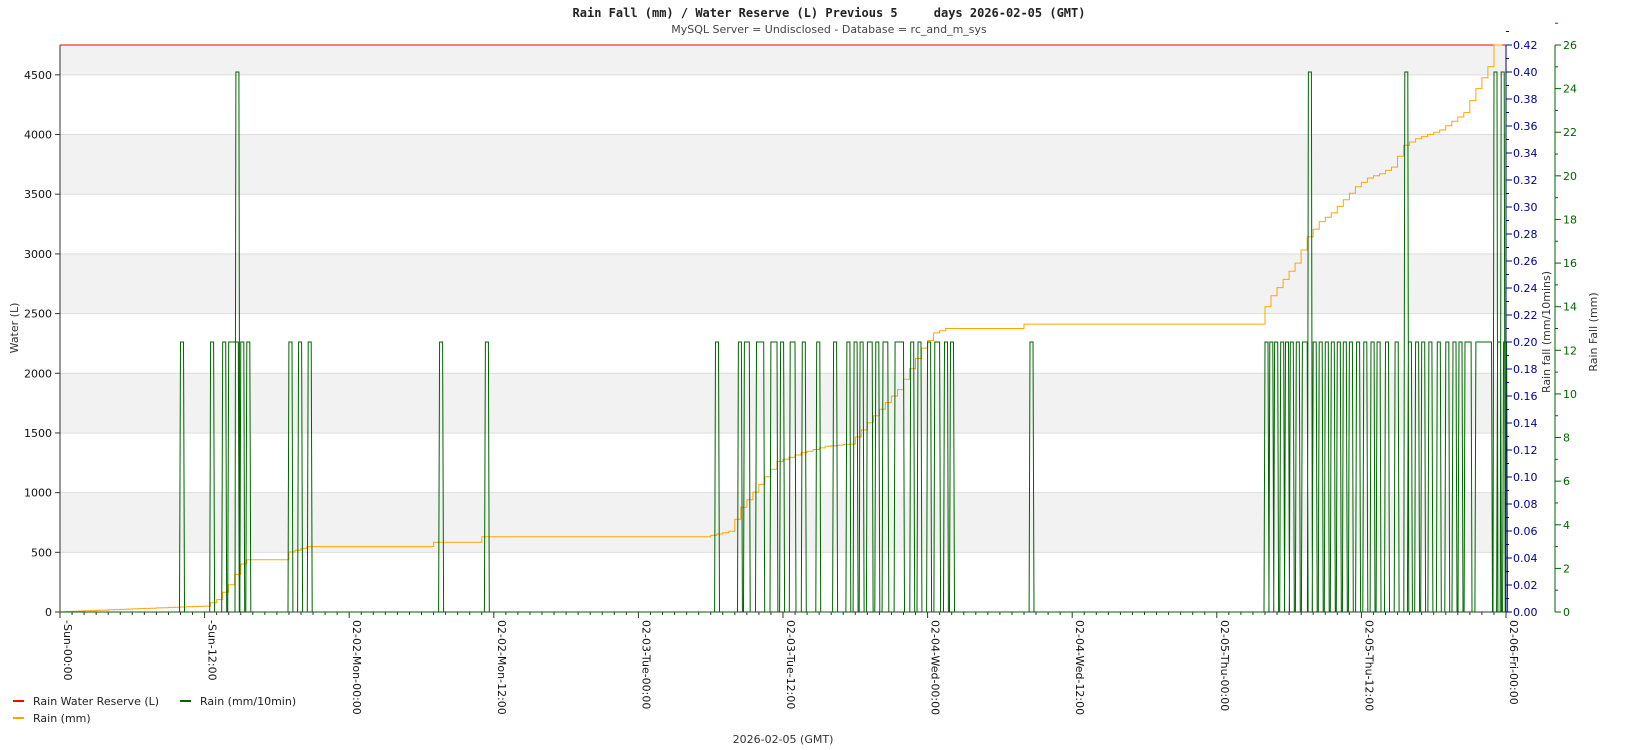 This screenshot has height=750, width=1650. What do you see at coordinates (1593, 331) in the screenshot?
I see `right-axis-label-rain-total: Rain Fall (mm)` at bounding box center [1593, 331].